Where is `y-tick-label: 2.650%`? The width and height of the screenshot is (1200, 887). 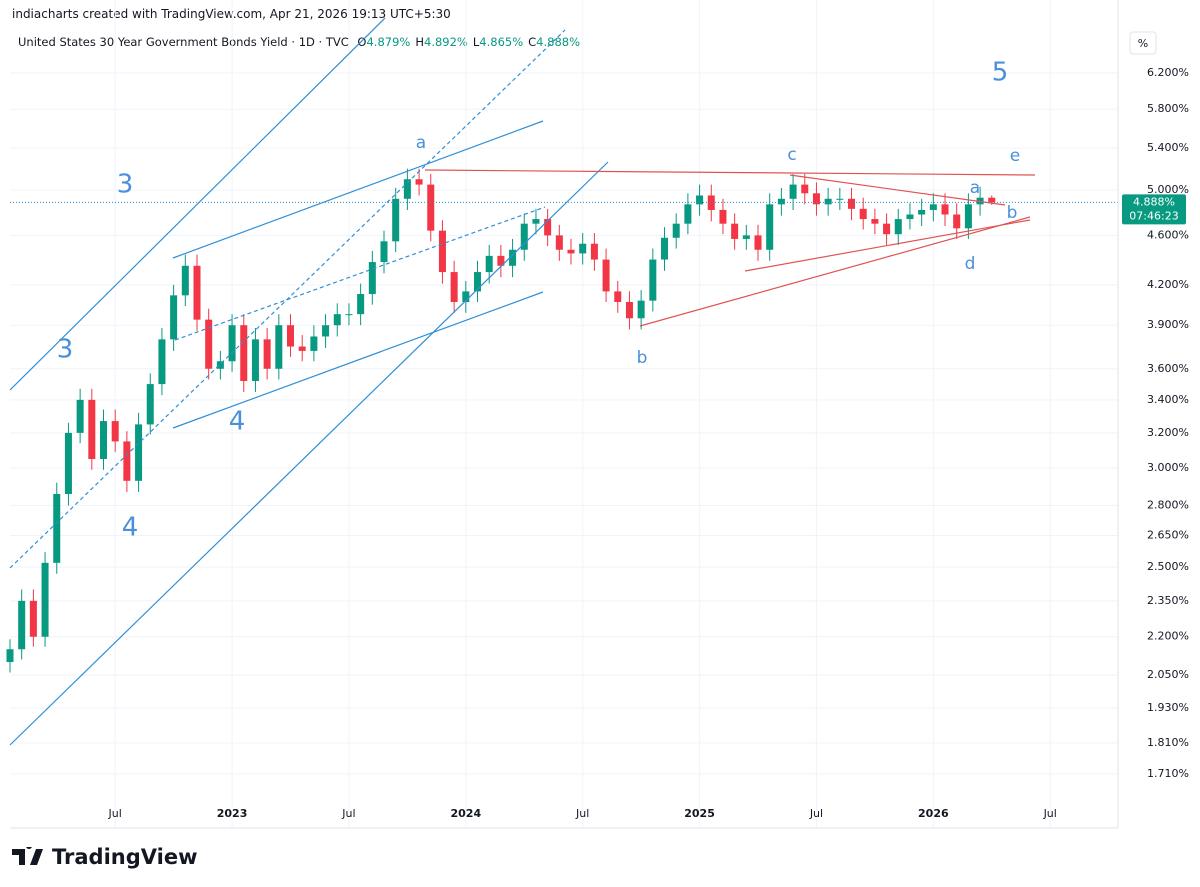
y-tick-label: 2.650% is located at coordinates (1168, 534).